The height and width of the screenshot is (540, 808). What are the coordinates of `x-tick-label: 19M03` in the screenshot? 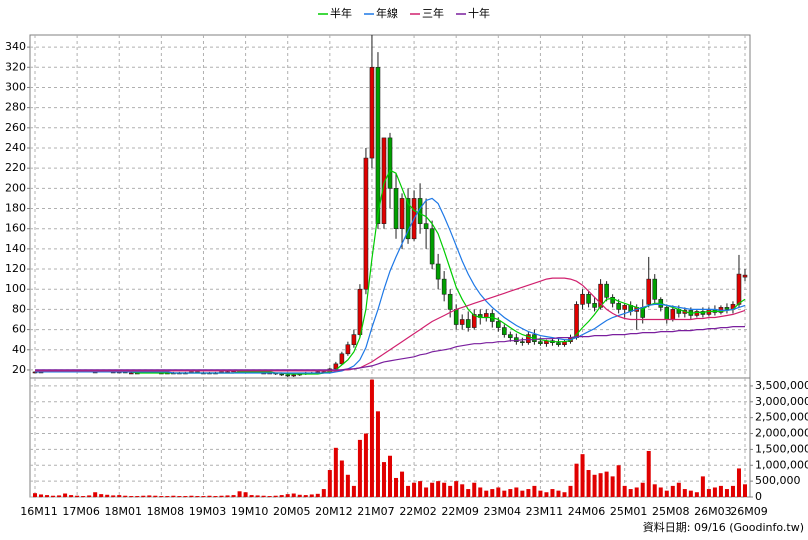 It's located at (208, 511).